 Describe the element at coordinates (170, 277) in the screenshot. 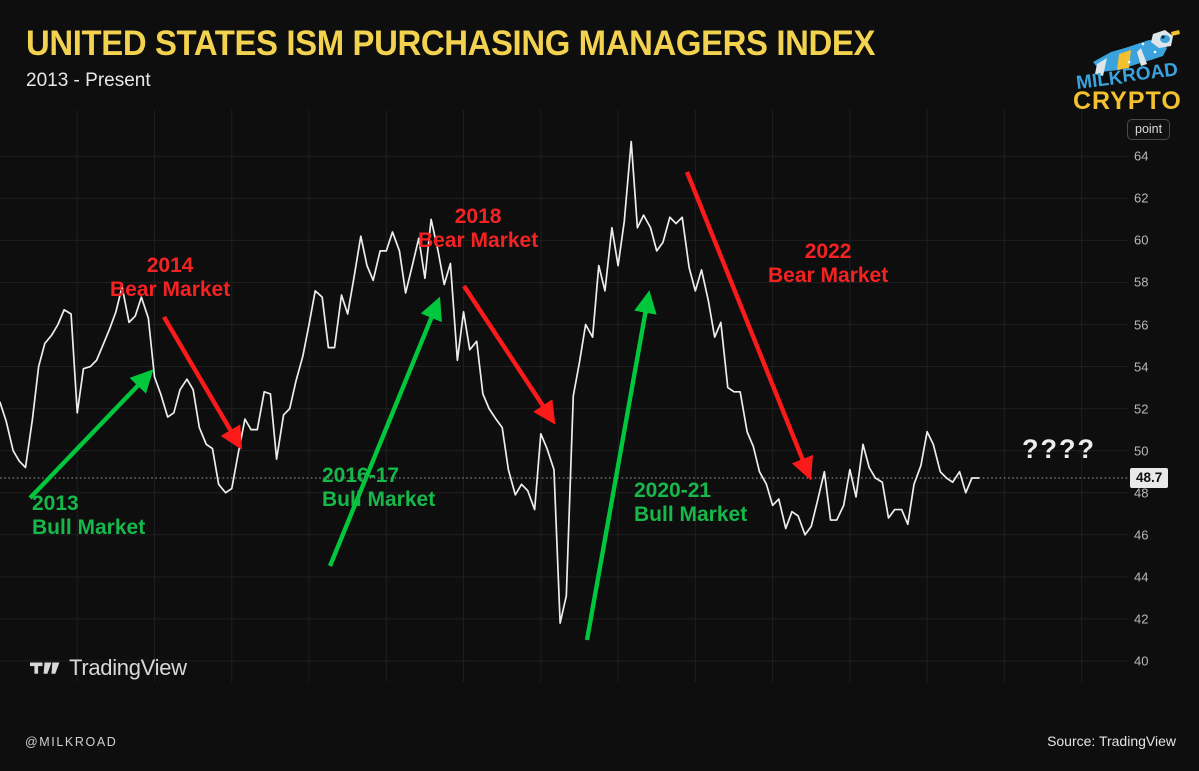

I see `annotation-bear-2014: 2014 Bear Market` at that location.